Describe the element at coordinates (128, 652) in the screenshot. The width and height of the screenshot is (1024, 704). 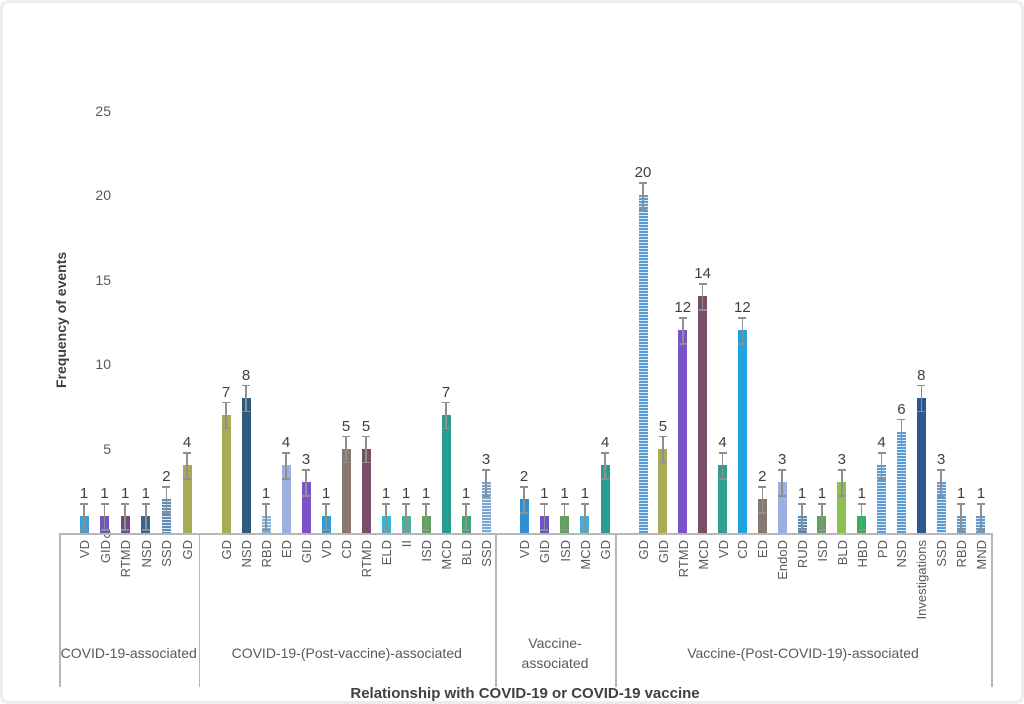
I see `group-label: COVID-19-associated` at that location.